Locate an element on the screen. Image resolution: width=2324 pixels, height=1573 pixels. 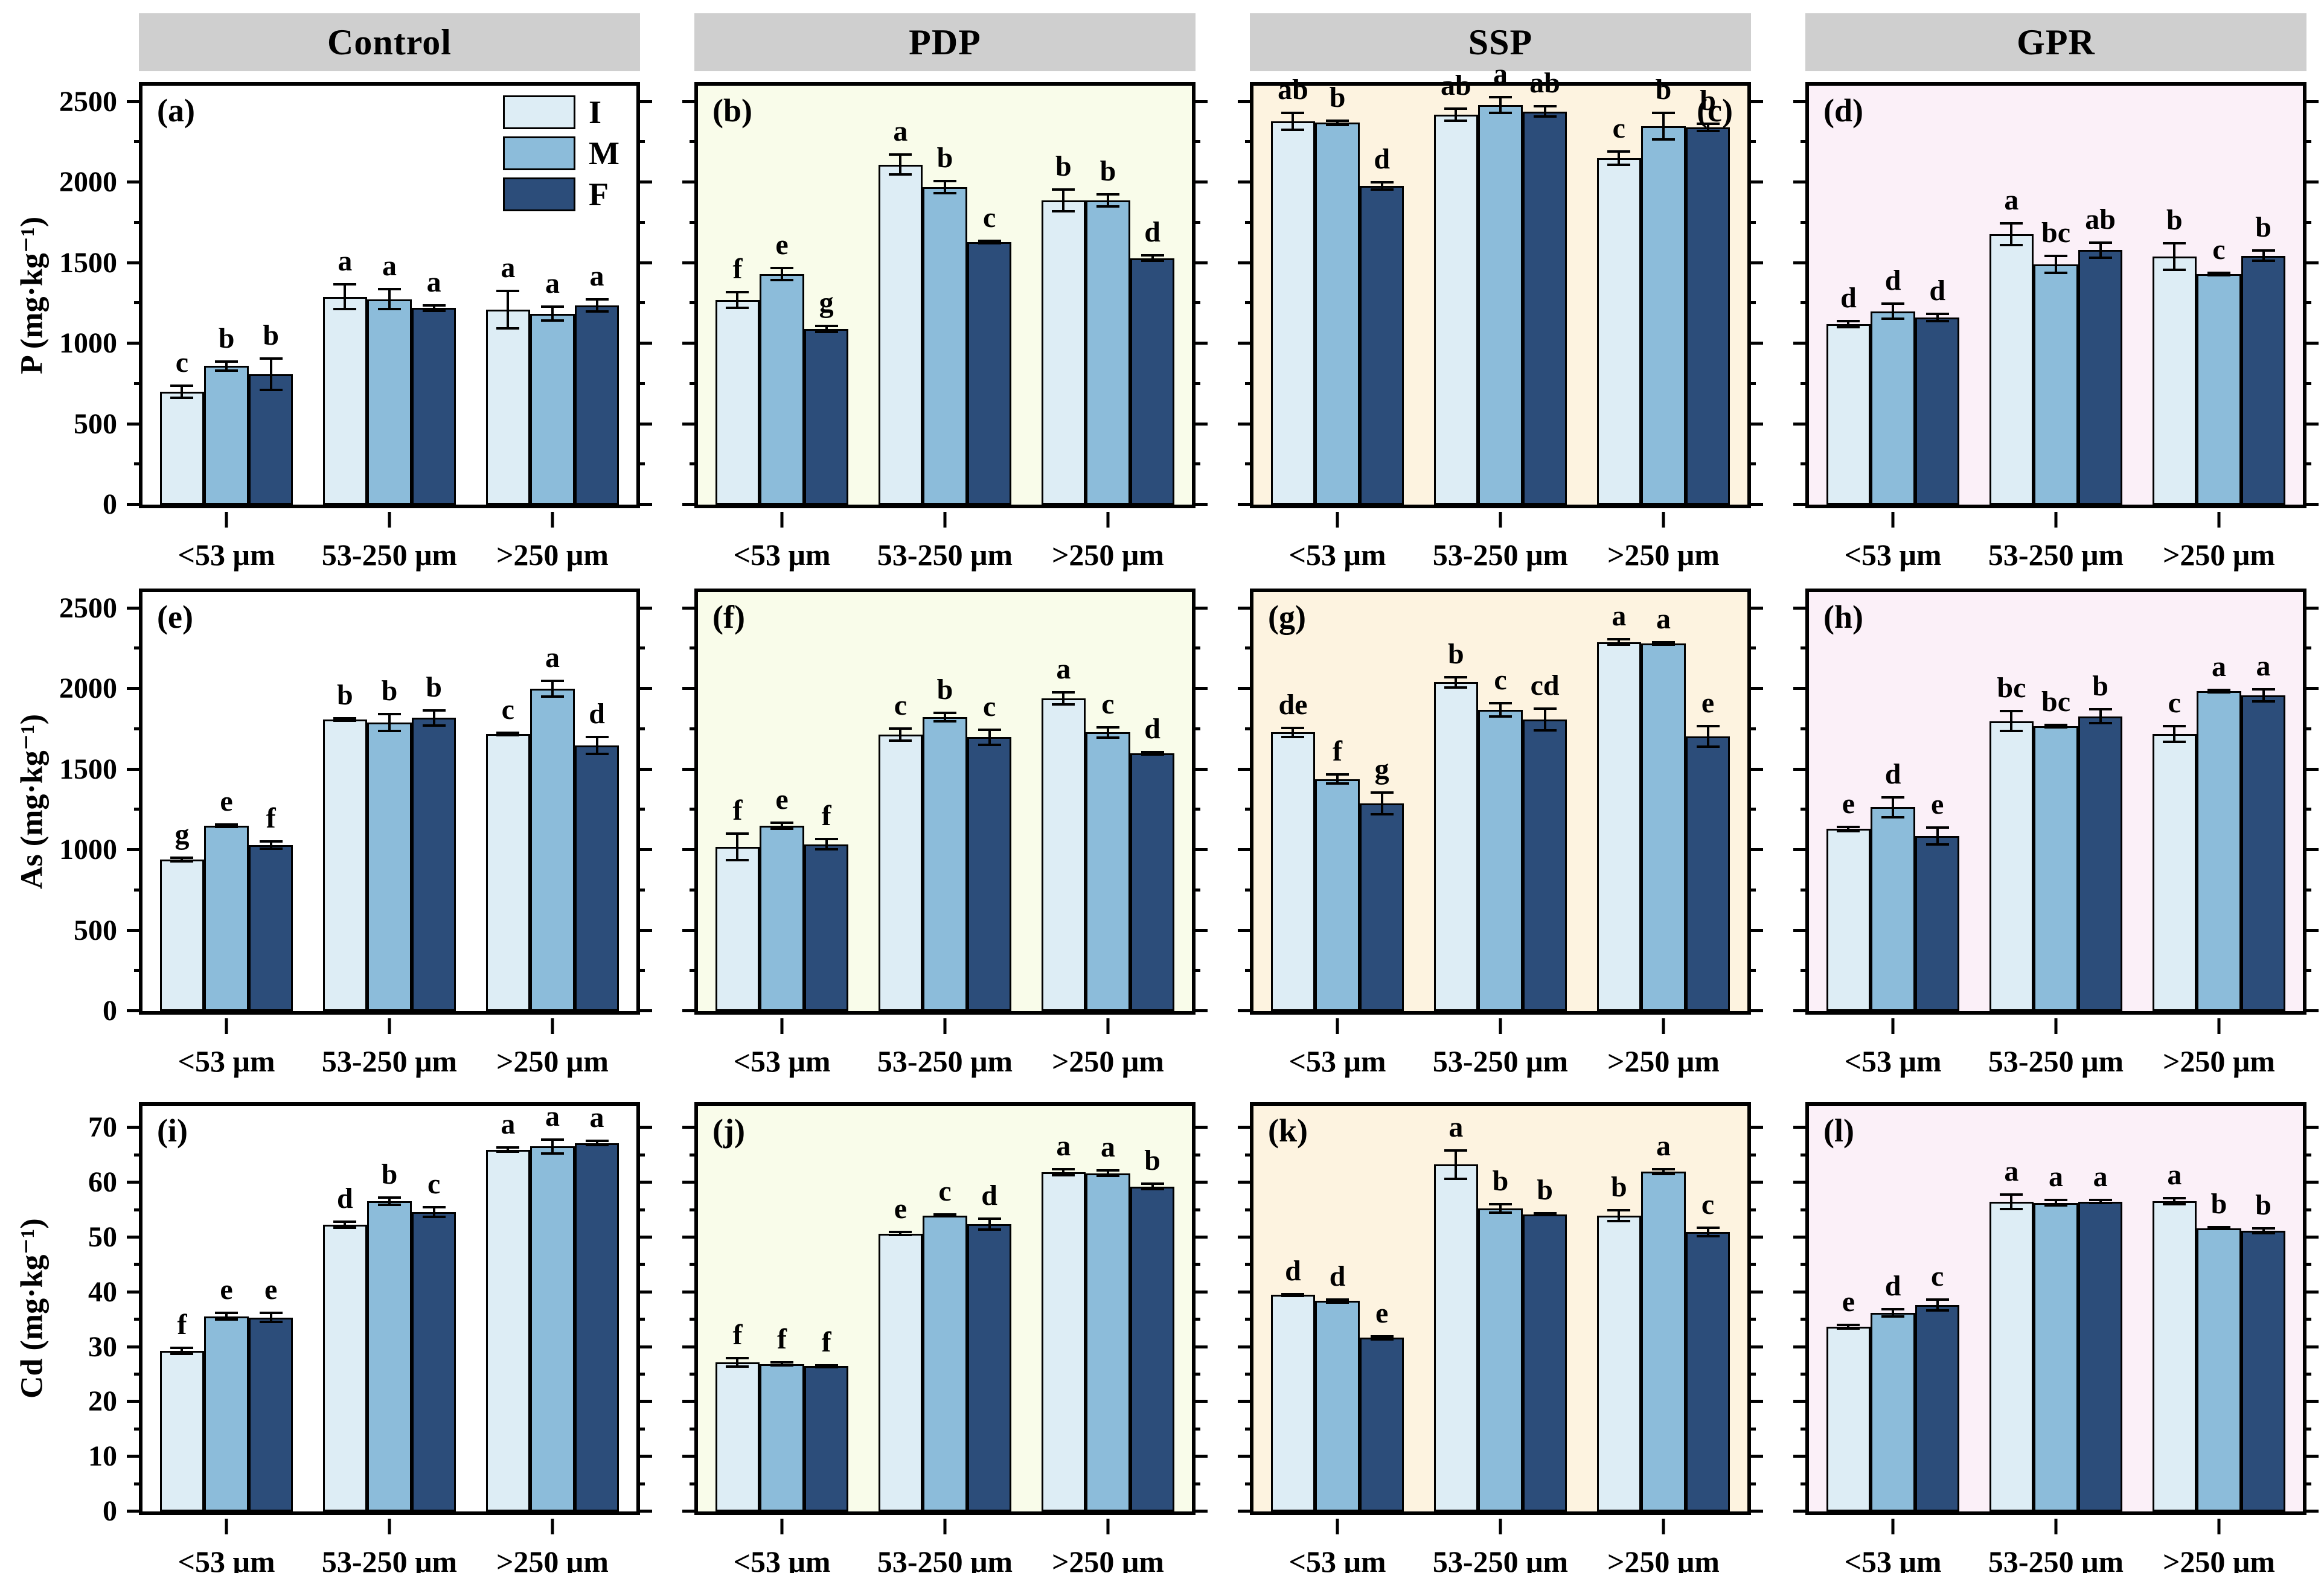
category-label: 53-250 μm is located at coordinates (389, 555).